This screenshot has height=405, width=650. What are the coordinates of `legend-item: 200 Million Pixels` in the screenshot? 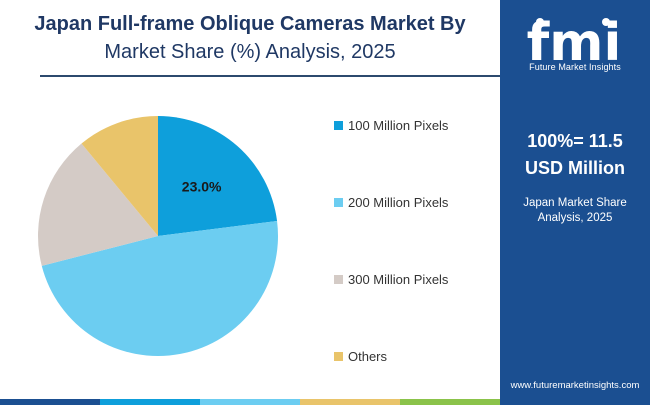 It's located at (391, 202).